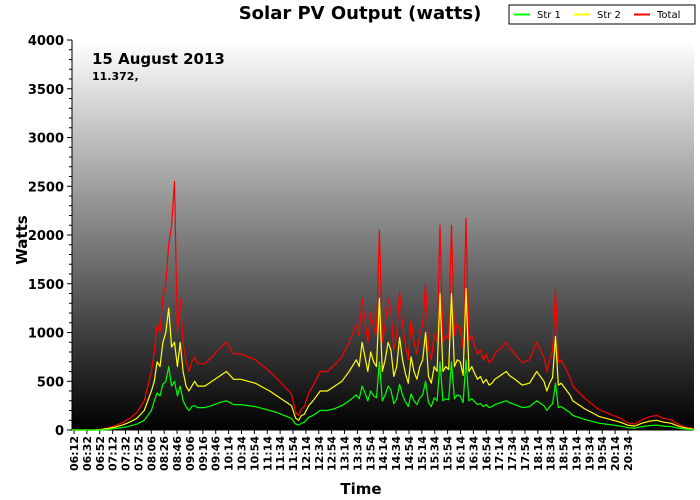 The width and height of the screenshot is (700, 500). Describe the element at coordinates (668, 15) in the screenshot. I see `legend-label-total: Total` at that location.